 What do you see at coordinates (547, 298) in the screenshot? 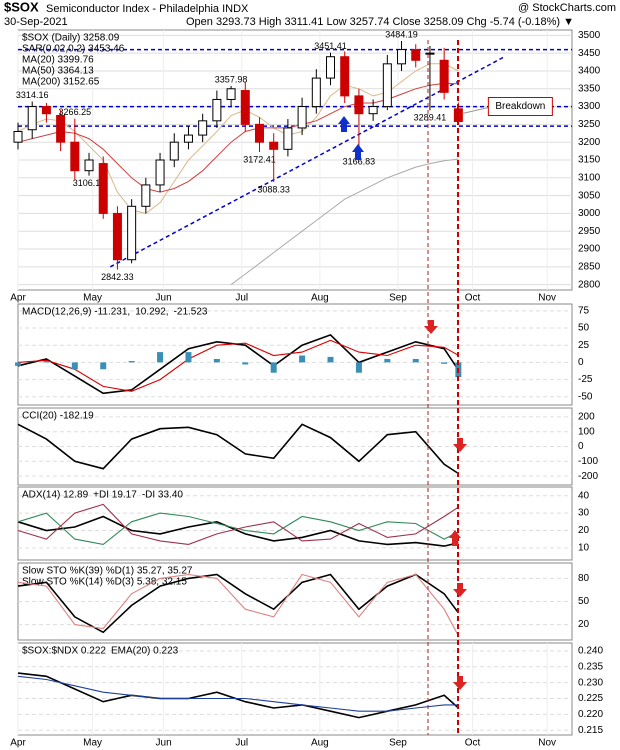
I see `x-tick-label: Nov` at bounding box center [547, 298].